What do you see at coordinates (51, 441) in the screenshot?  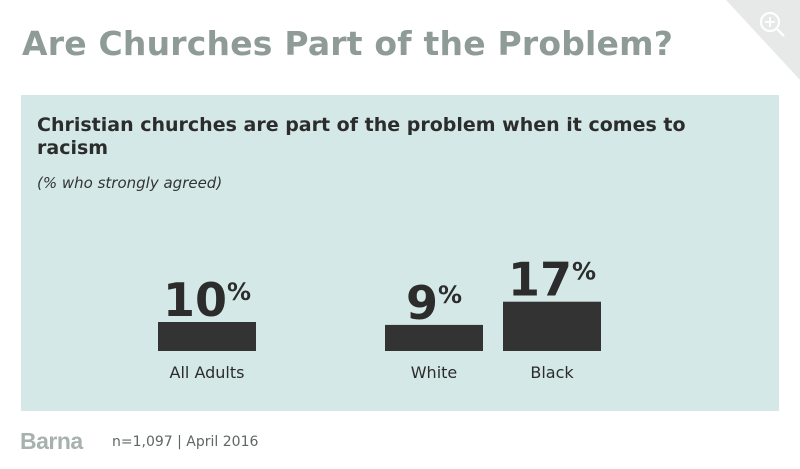 I see `barna-logo: Barna` at bounding box center [51, 441].